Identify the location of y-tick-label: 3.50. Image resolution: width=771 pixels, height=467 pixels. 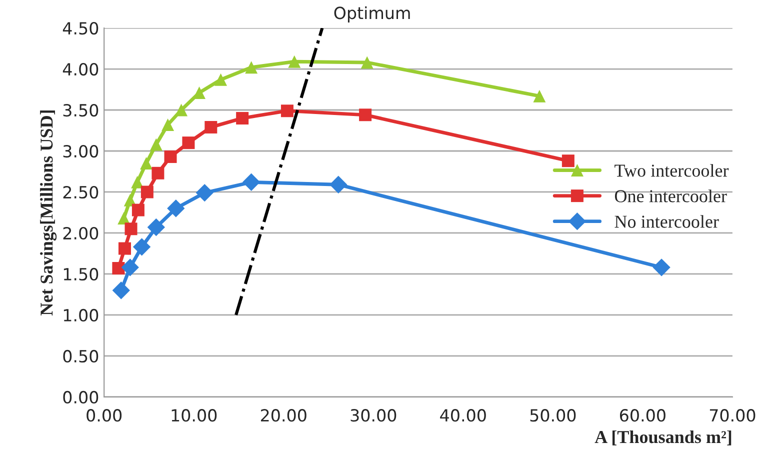
(80, 110).